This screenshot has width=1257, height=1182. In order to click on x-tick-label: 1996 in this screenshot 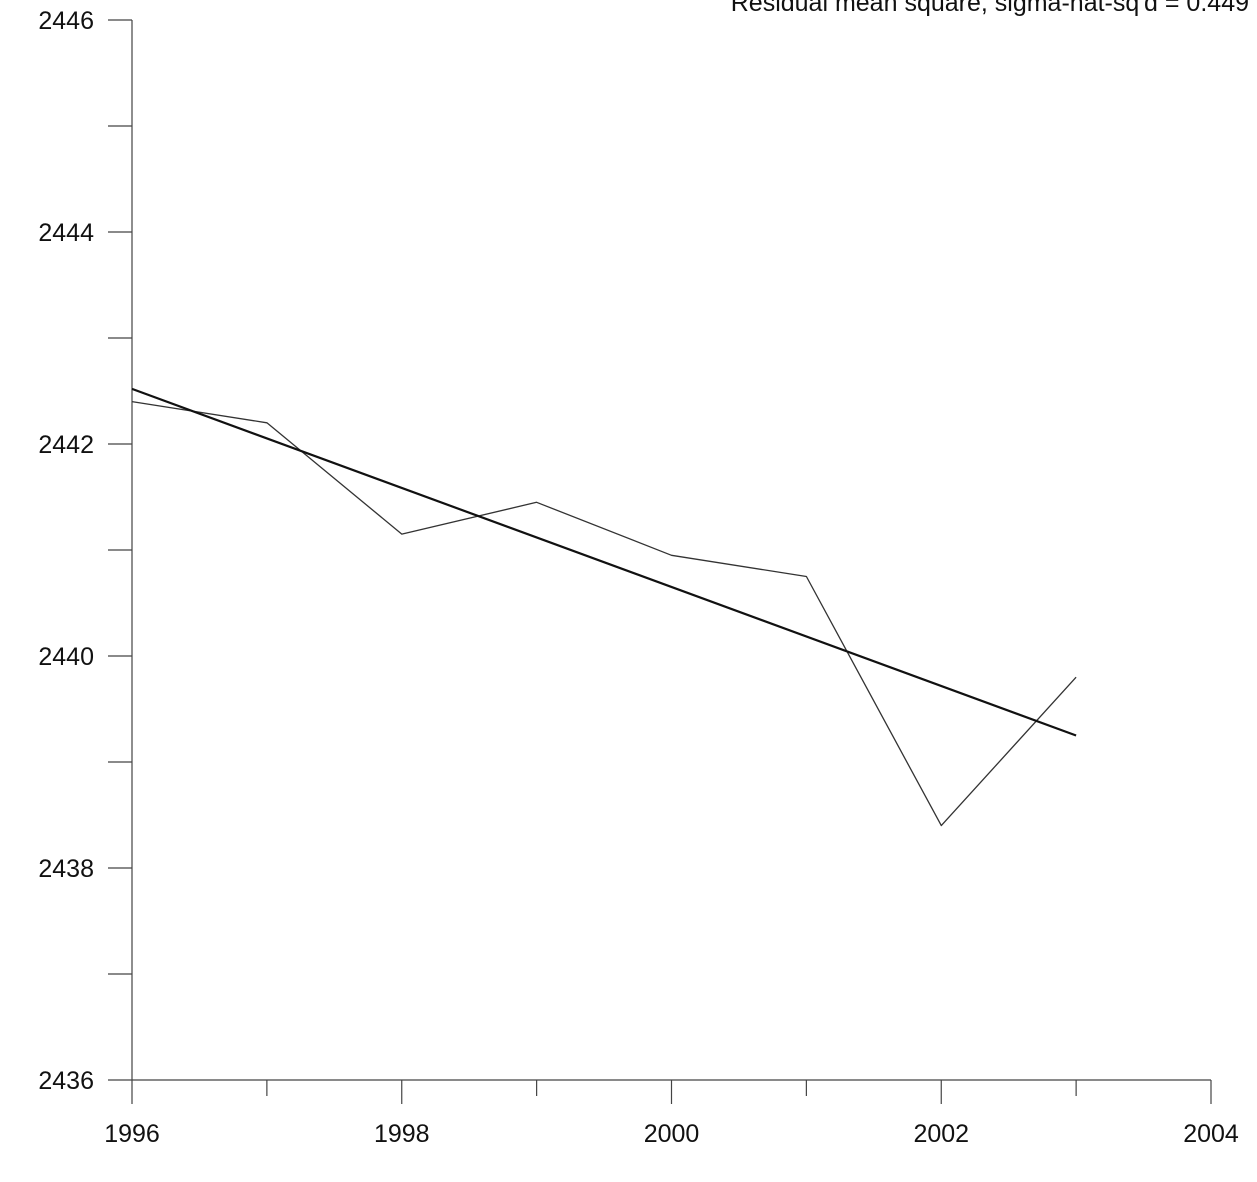, I will do `click(132, 1134)`.